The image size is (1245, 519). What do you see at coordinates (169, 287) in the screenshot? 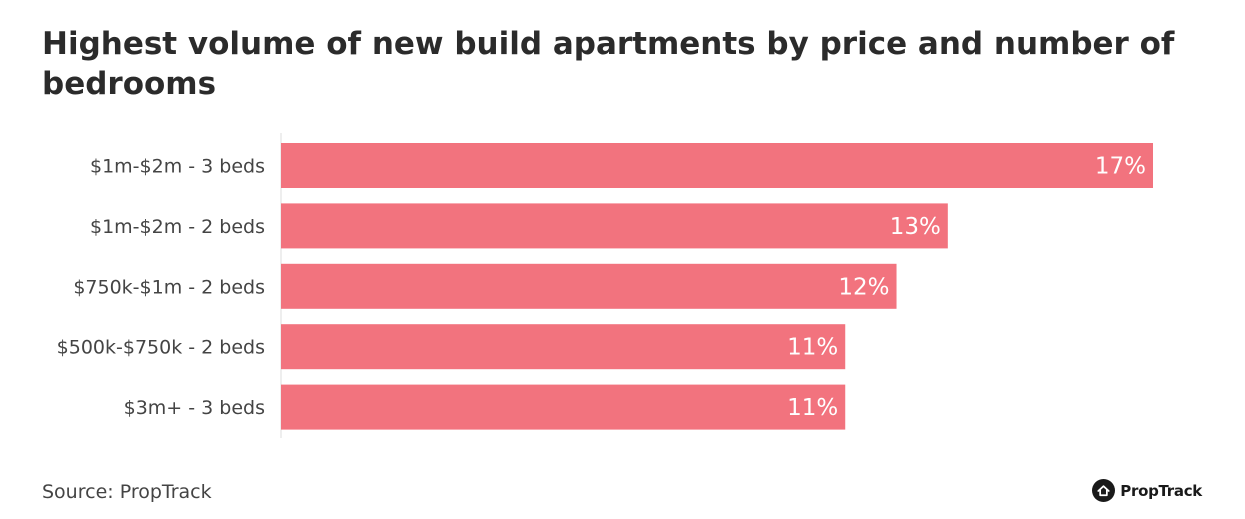
I see `category-label: $750k-$1m - 2 beds` at bounding box center [169, 287].